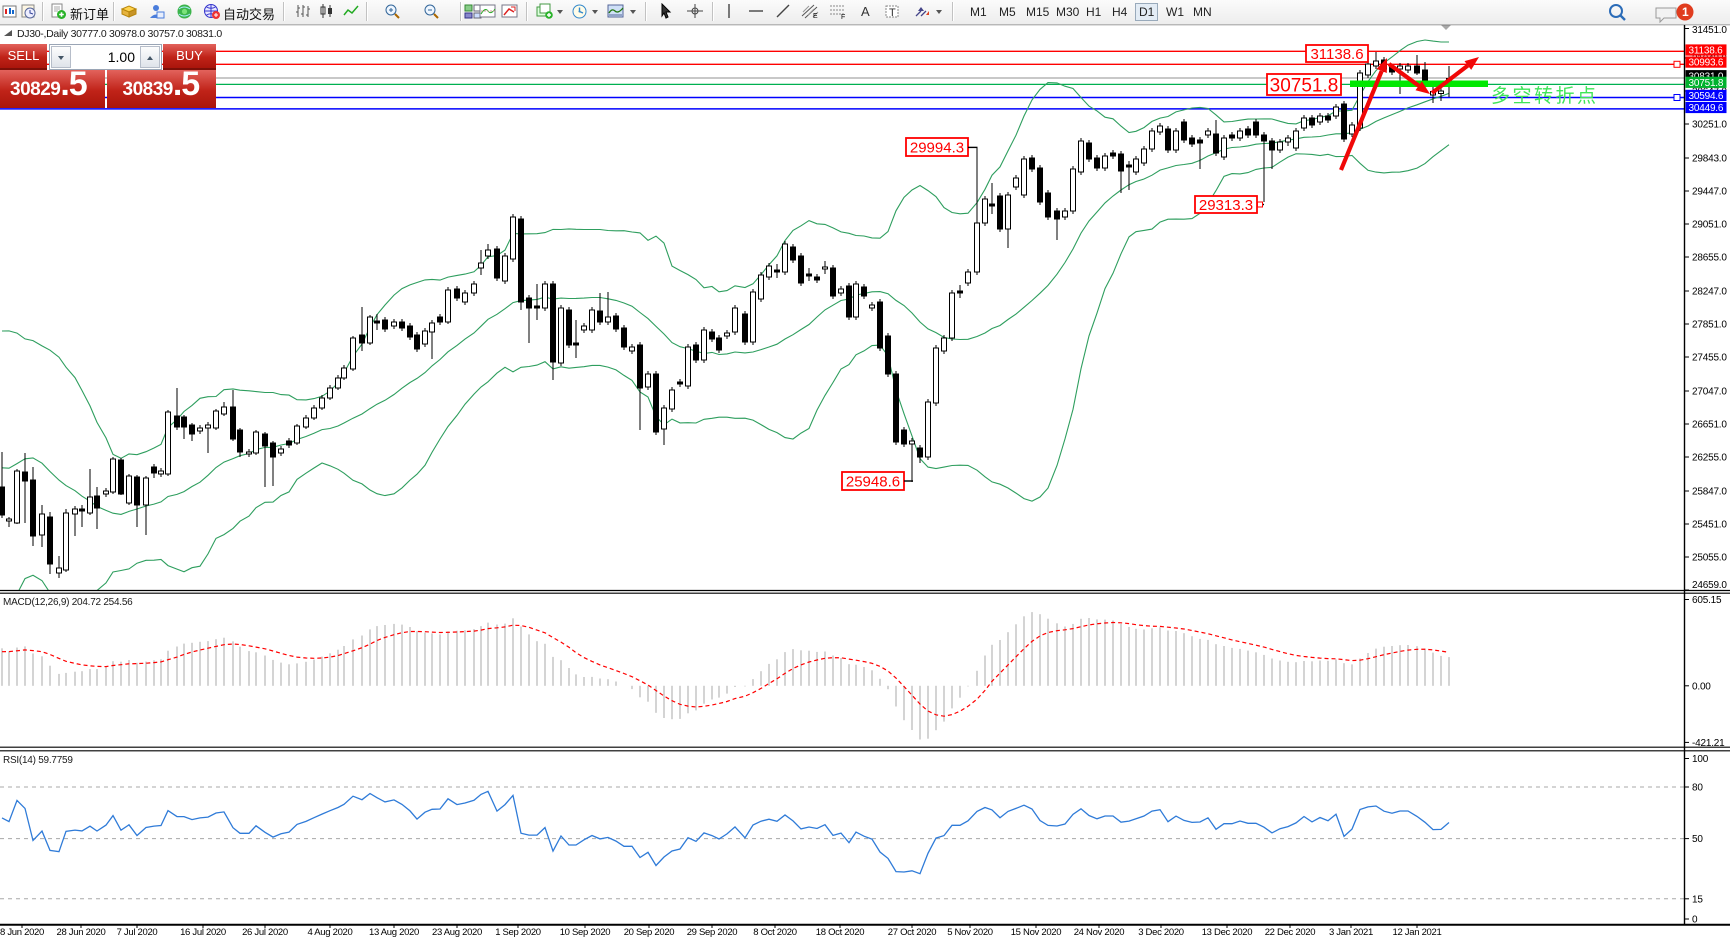 The height and width of the screenshot is (945, 1730). I want to click on svg-text: 26 Jul 2020, so click(265, 932).